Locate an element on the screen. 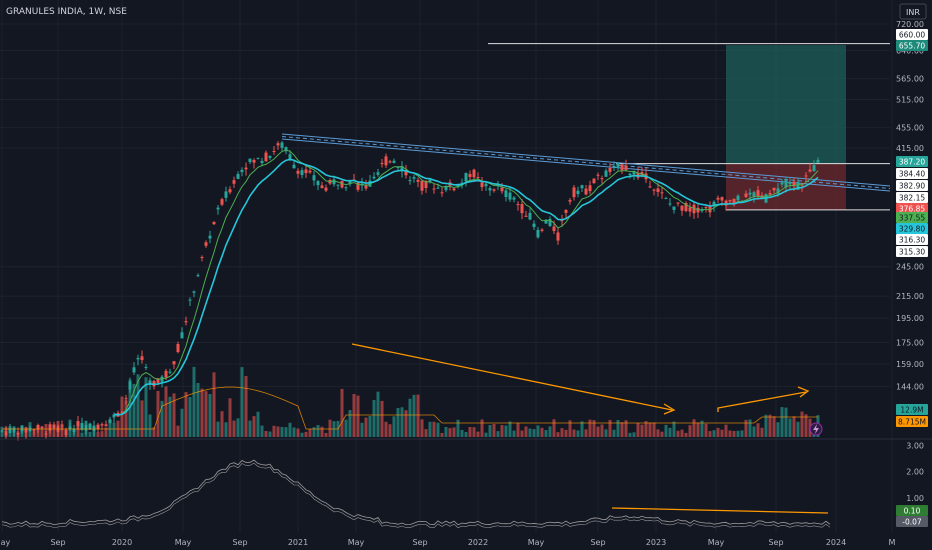 The width and height of the screenshot is (932, 550). time-tick-label: Sep is located at coordinates (597, 542).